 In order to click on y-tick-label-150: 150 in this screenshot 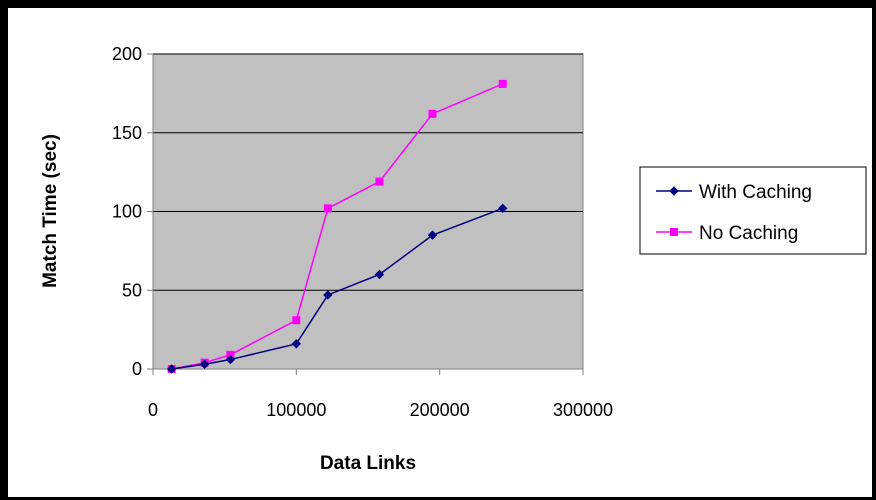, I will do `click(127, 133)`.